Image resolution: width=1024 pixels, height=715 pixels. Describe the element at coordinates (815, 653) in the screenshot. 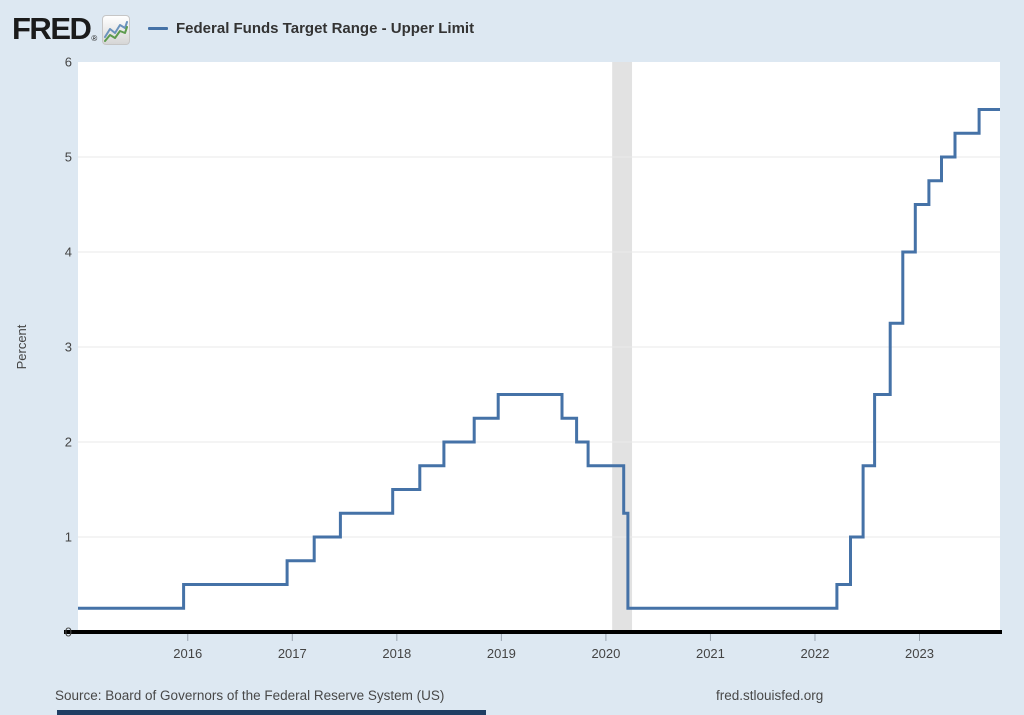

I see `x-tick-label: 2022` at that location.